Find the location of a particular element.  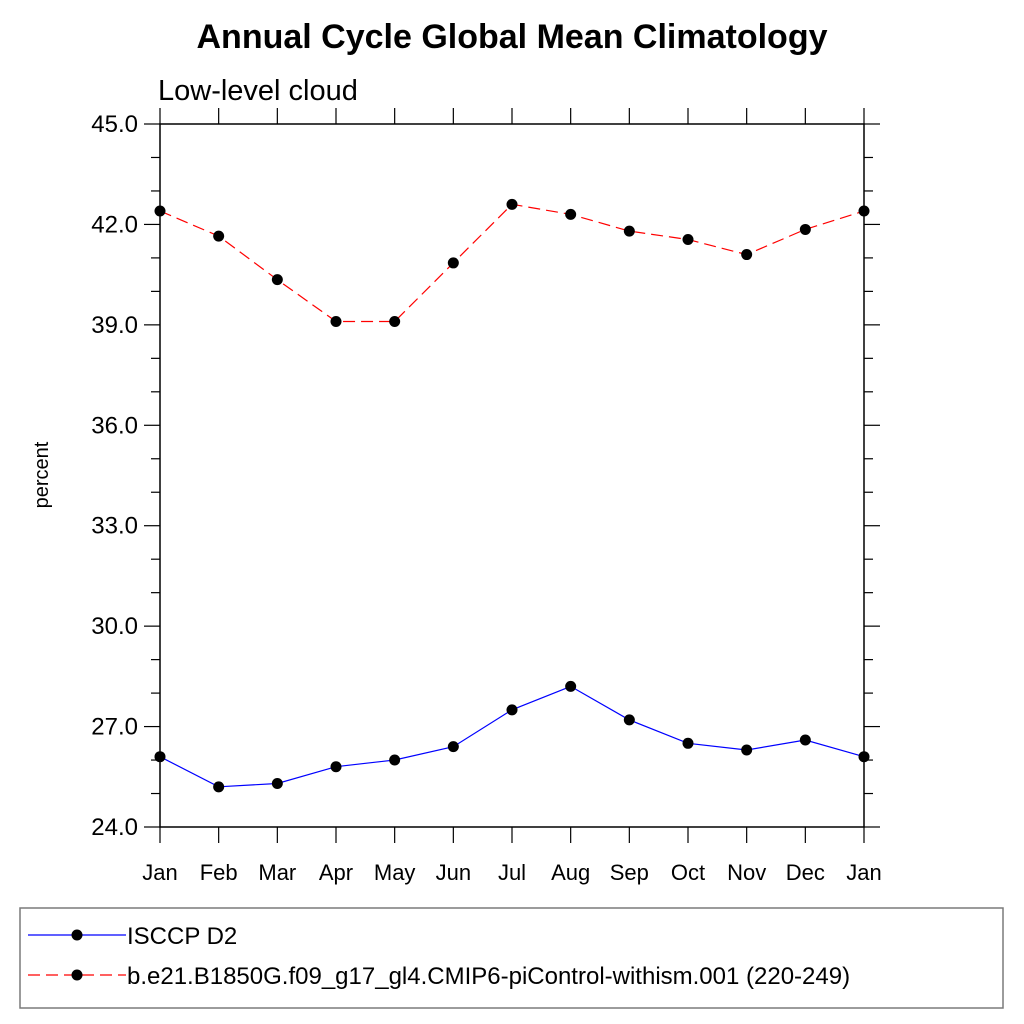

y-tick-label: 45.0 is located at coordinates (114, 124).